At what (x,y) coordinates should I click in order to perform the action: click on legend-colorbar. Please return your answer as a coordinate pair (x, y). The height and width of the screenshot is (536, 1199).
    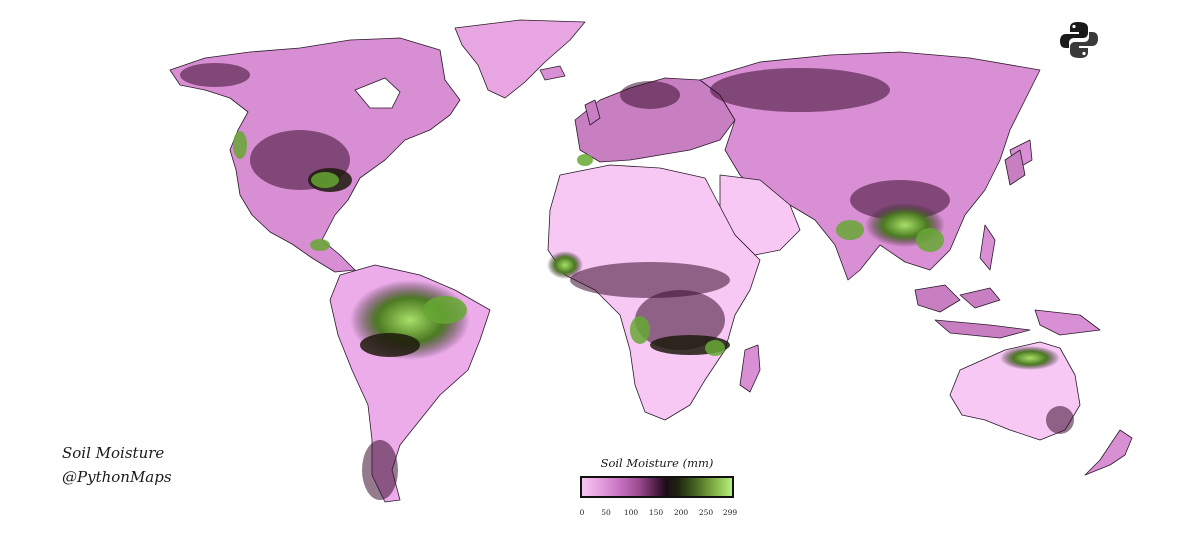
    Looking at the image, I should click on (657, 487).